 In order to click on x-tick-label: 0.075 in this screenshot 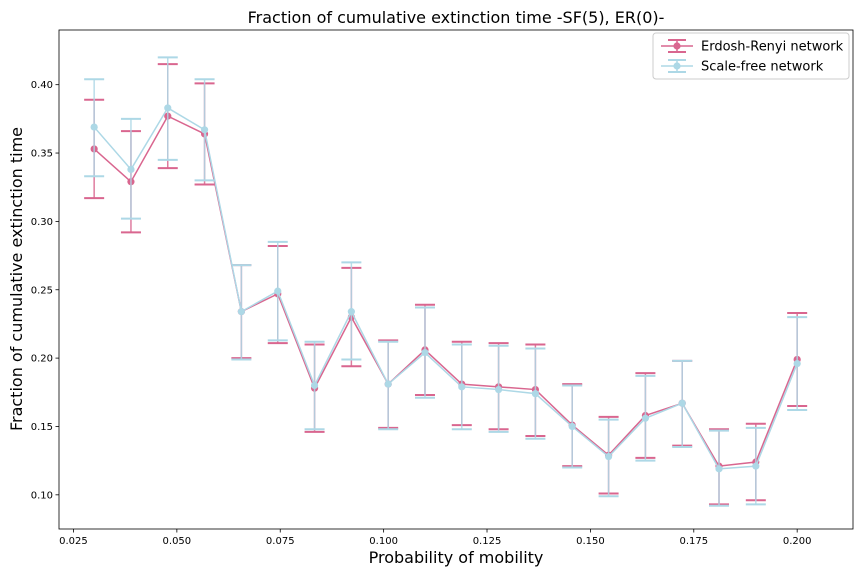, I will do `click(280, 541)`.